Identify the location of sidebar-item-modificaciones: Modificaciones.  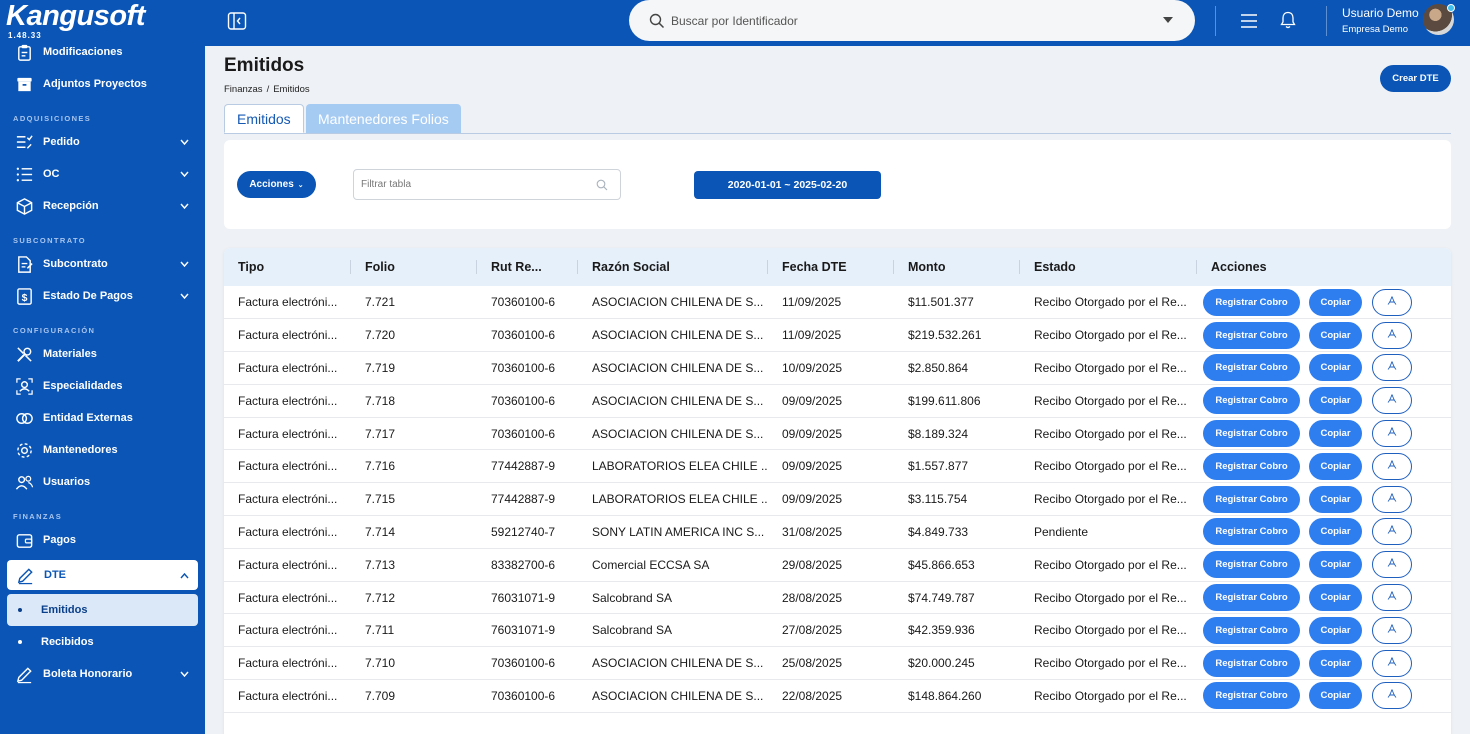
(102, 52).